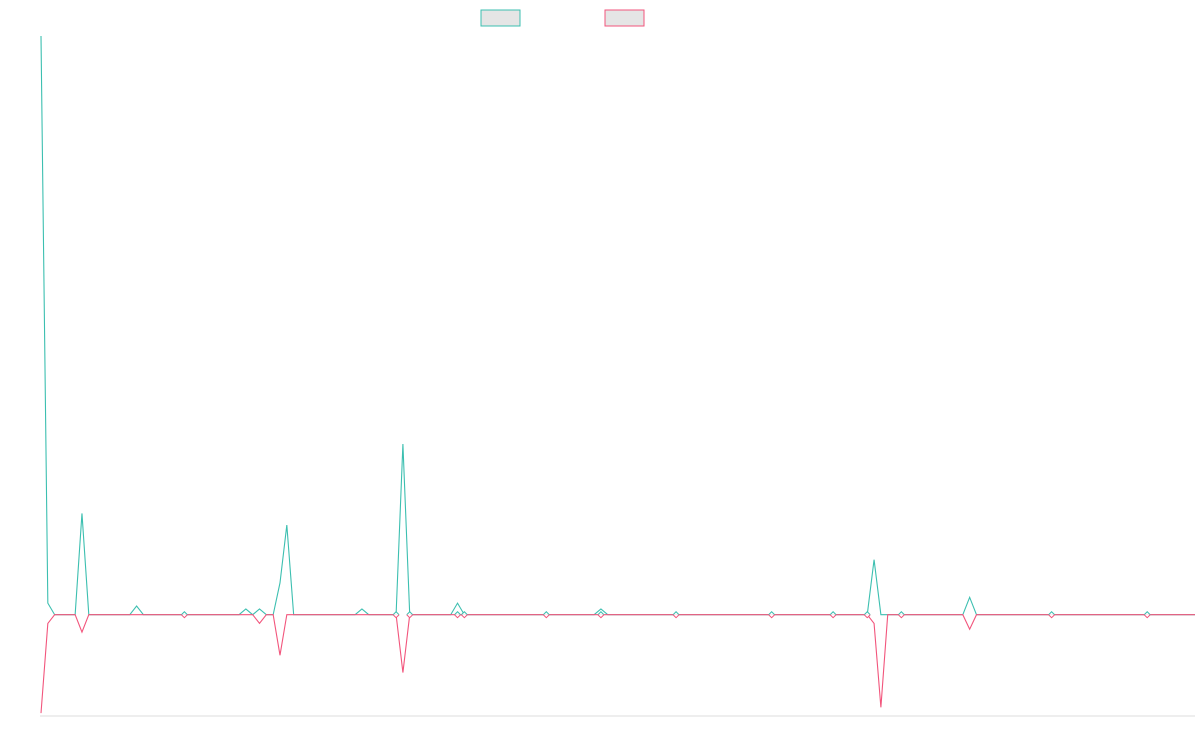 The width and height of the screenshot is (1200, 750). I want to click on legend, so click(562, 18).